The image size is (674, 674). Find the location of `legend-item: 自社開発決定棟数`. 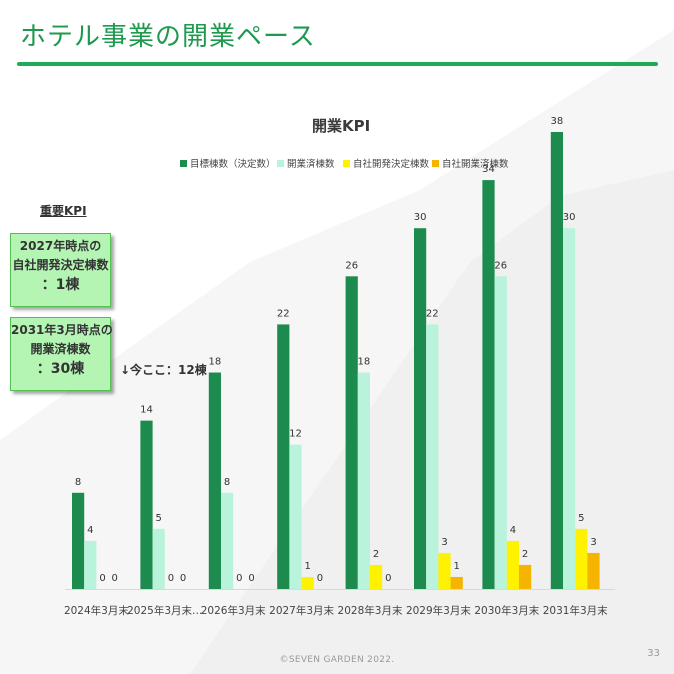

legend-item: 自社開発決定棟数 is located at coordinates (386, 163).